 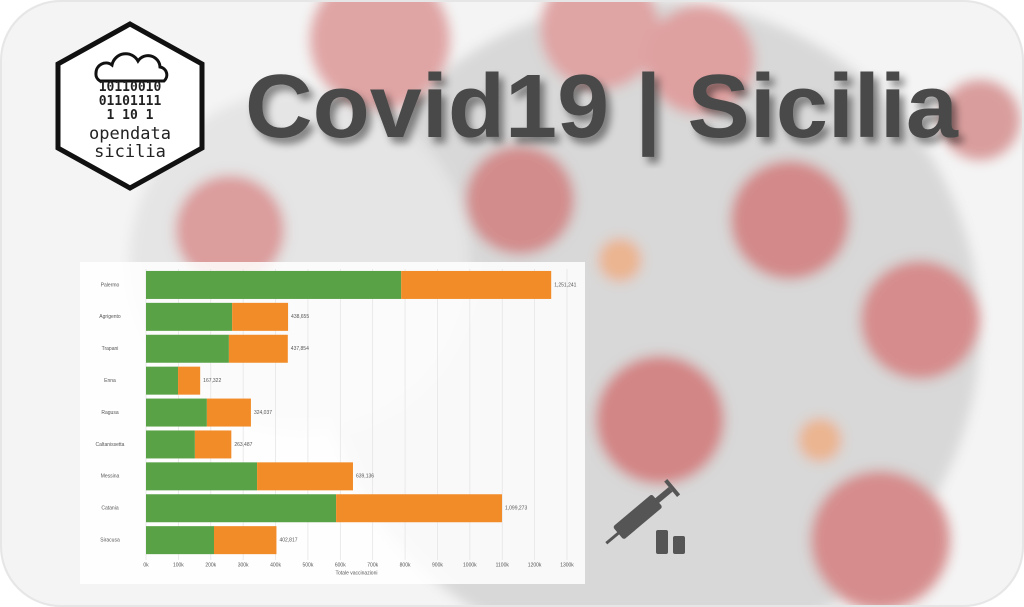 What do you see at coordinates (110, 317) in the screenshot?
I see `y-tick-label: Agrigento` at bounding box center [110, 317].